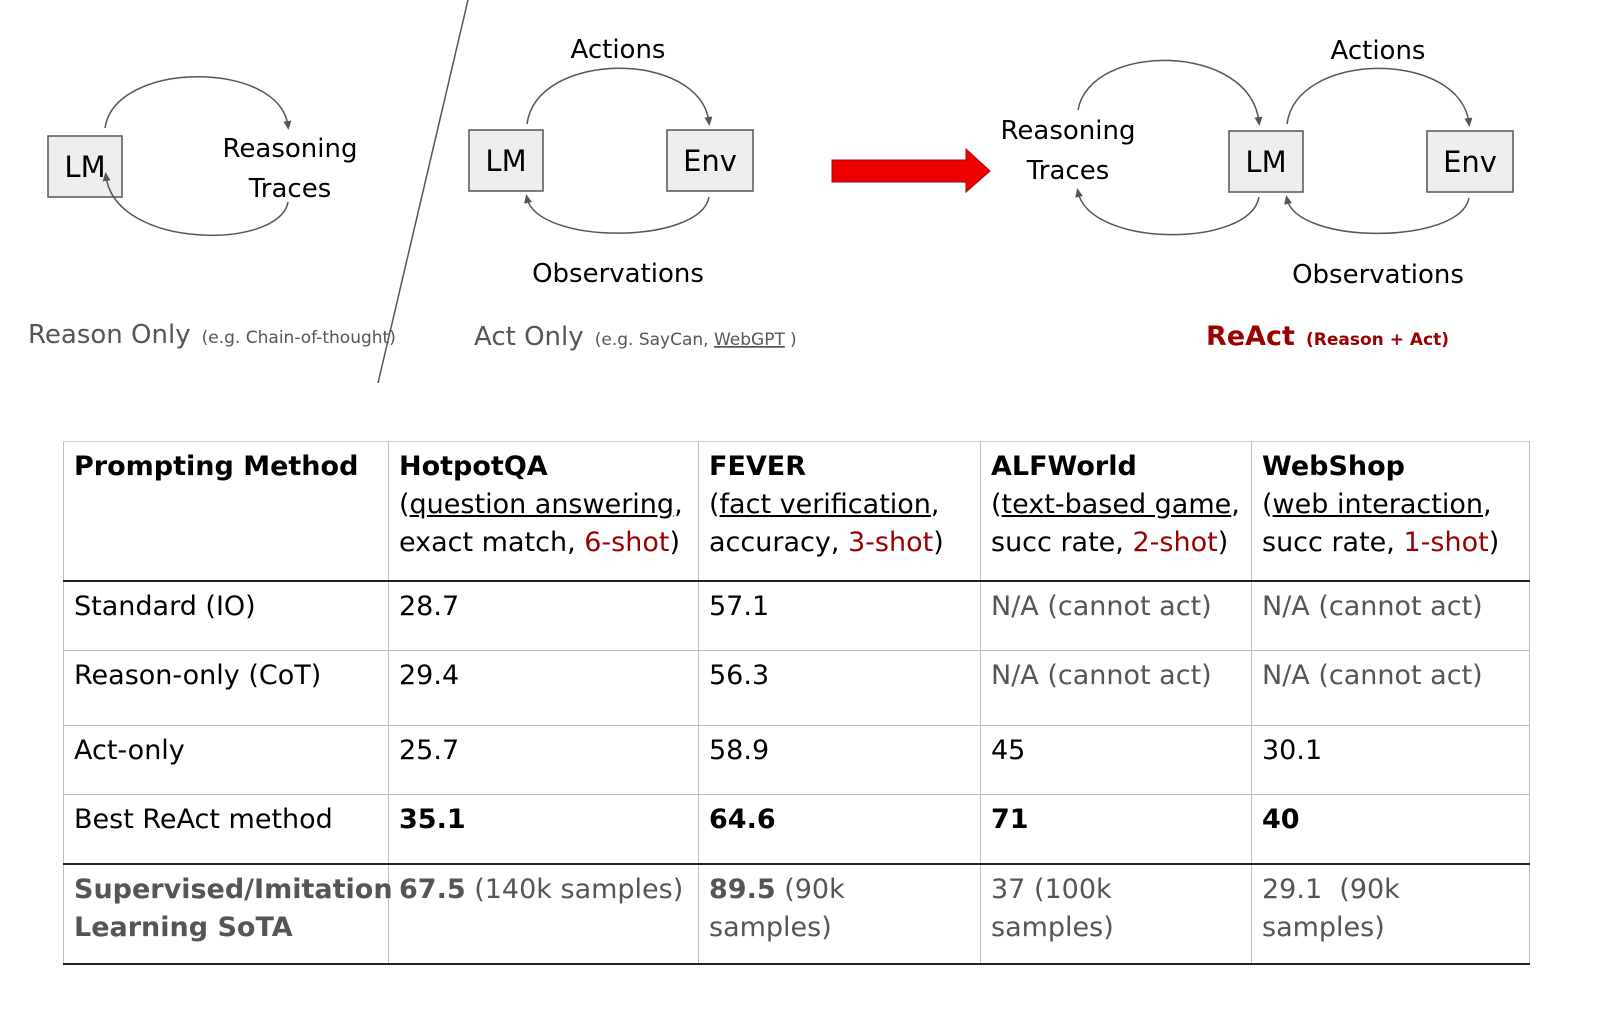 The image size is (1600, 1016). Describe the element at coordinates (228, 914) in the screenshot. I see `row-method-sota: Supervised/Imitation Learning SoTA` at that location.